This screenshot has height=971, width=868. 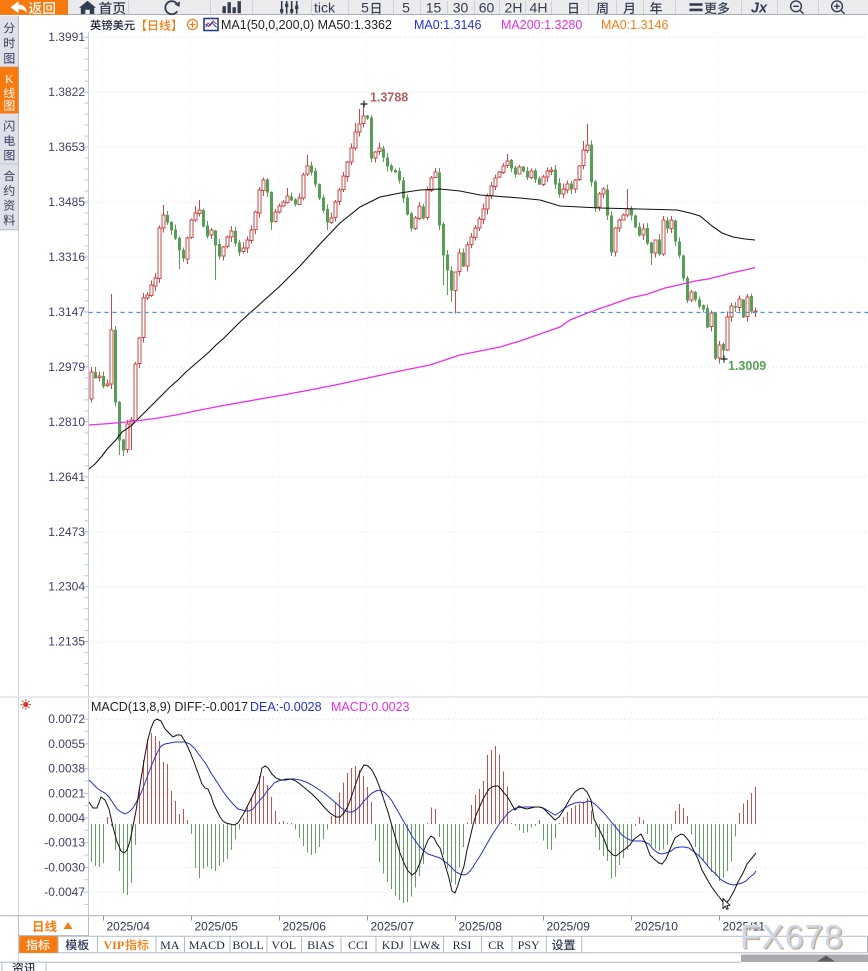 What do you see at coordinates (286, 707) in the screenshot?
I see `svg-text: DEA:-0.0028` at bounding box center [286, 707].